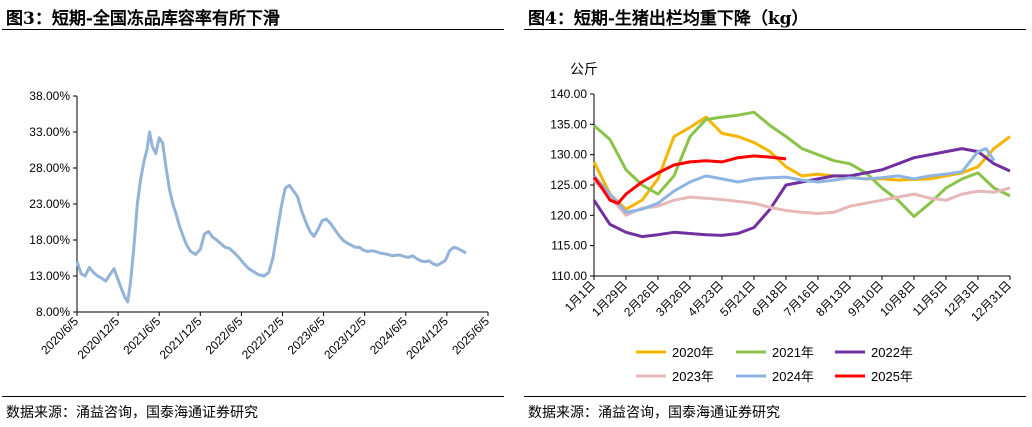 The height and width of the screenshot is (427, 1032). Describe the element at coordinates (263, 338) in the screenshot. I see `x-tick-label: 2022/12/5` at that location.